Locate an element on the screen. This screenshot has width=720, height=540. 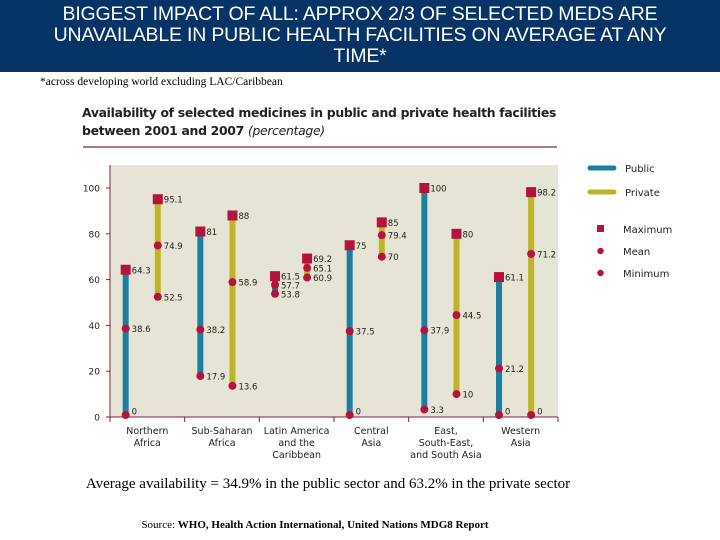
y-tick-label: 20 is located at coordinates (95, 373).